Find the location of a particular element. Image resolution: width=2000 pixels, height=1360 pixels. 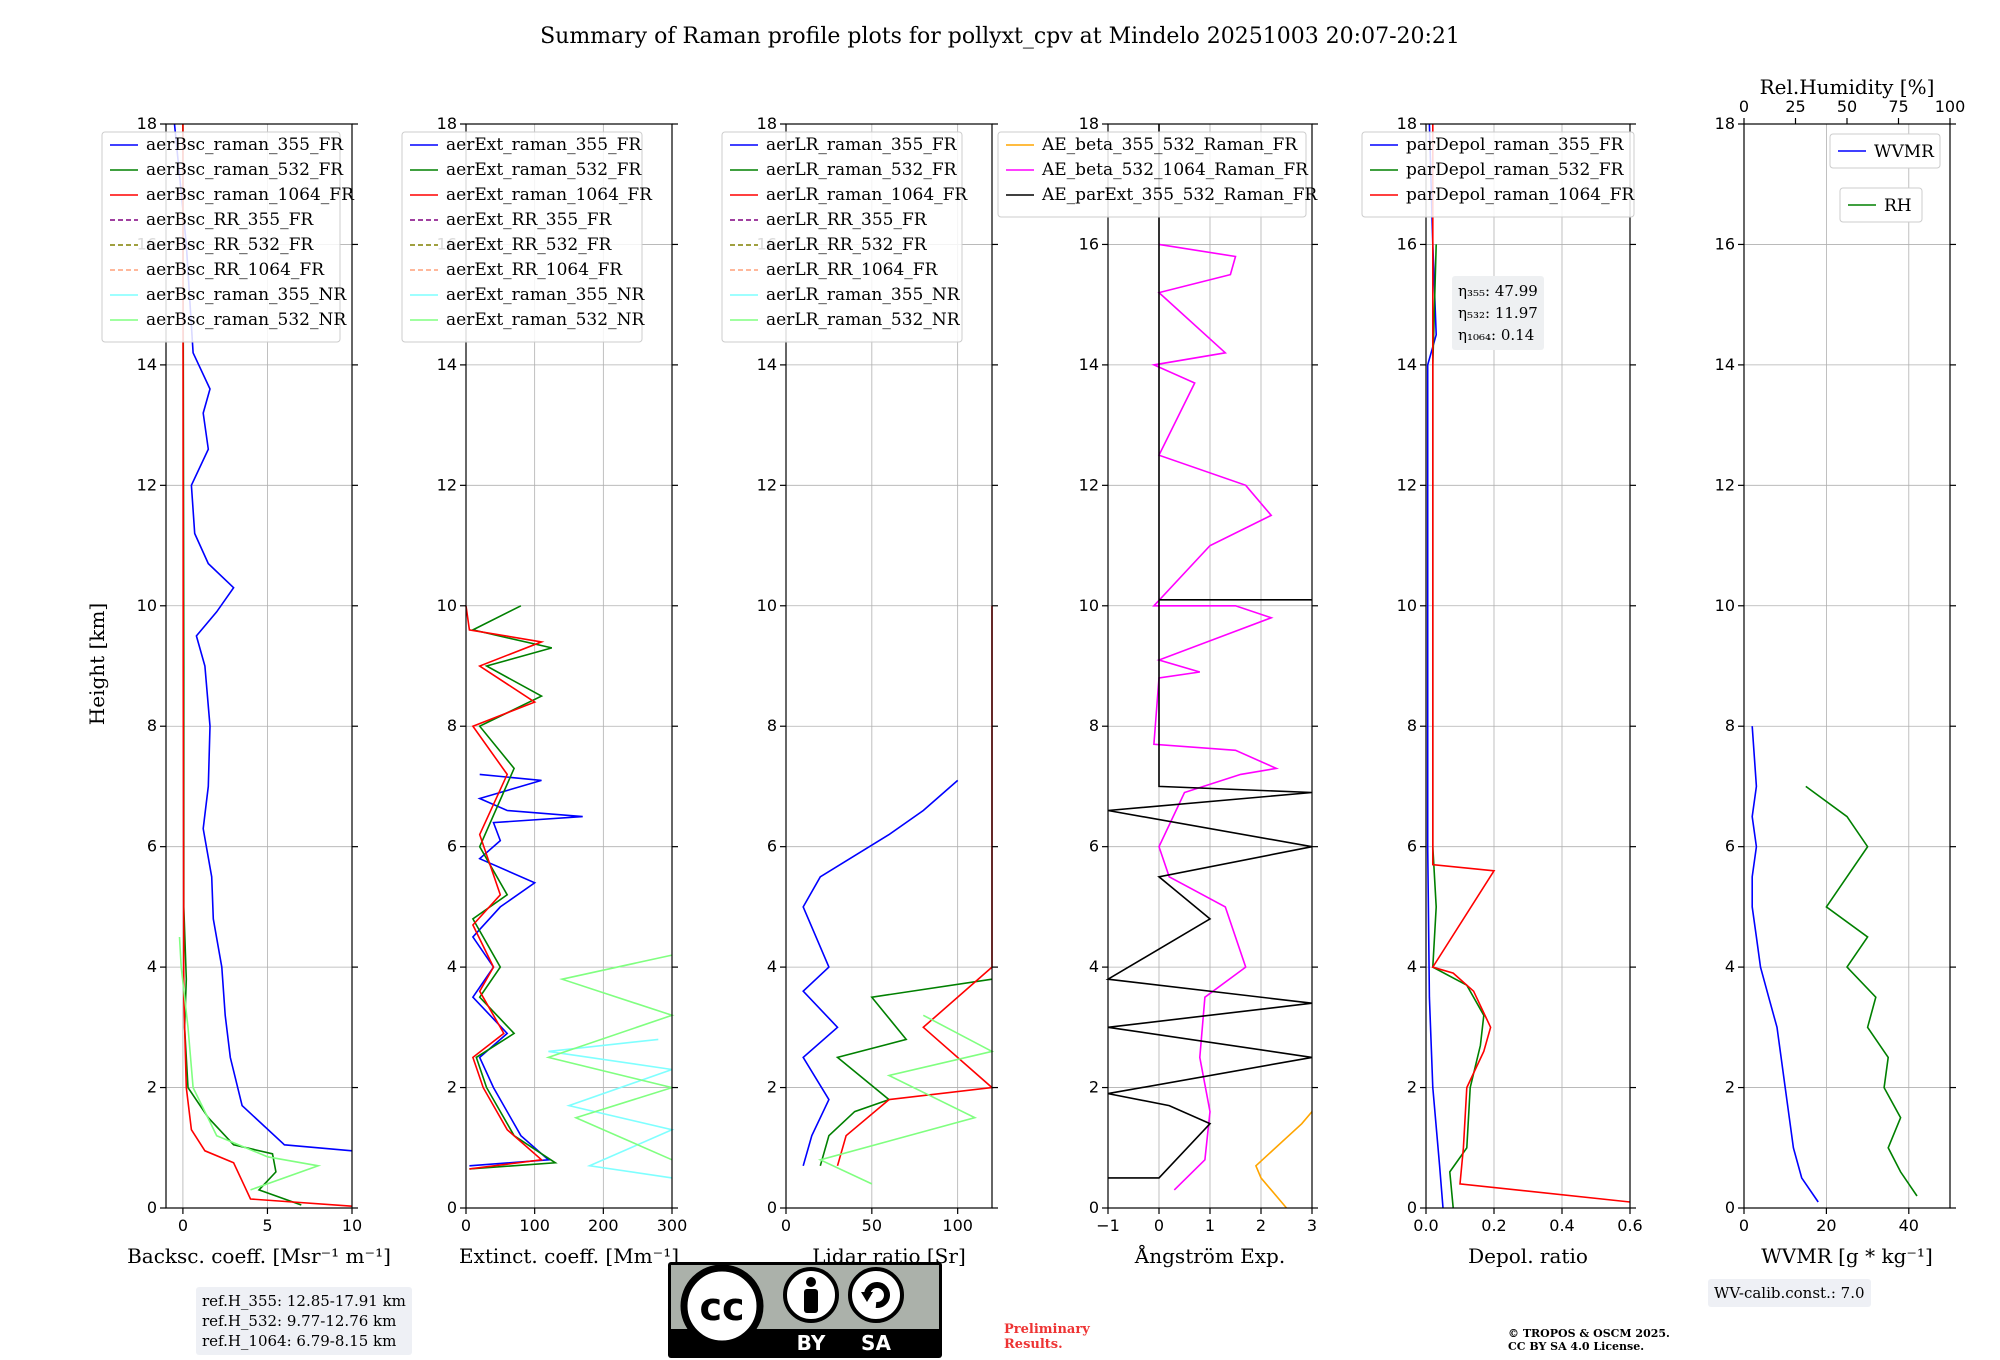

person-head is located at coordinates (811, 1282).